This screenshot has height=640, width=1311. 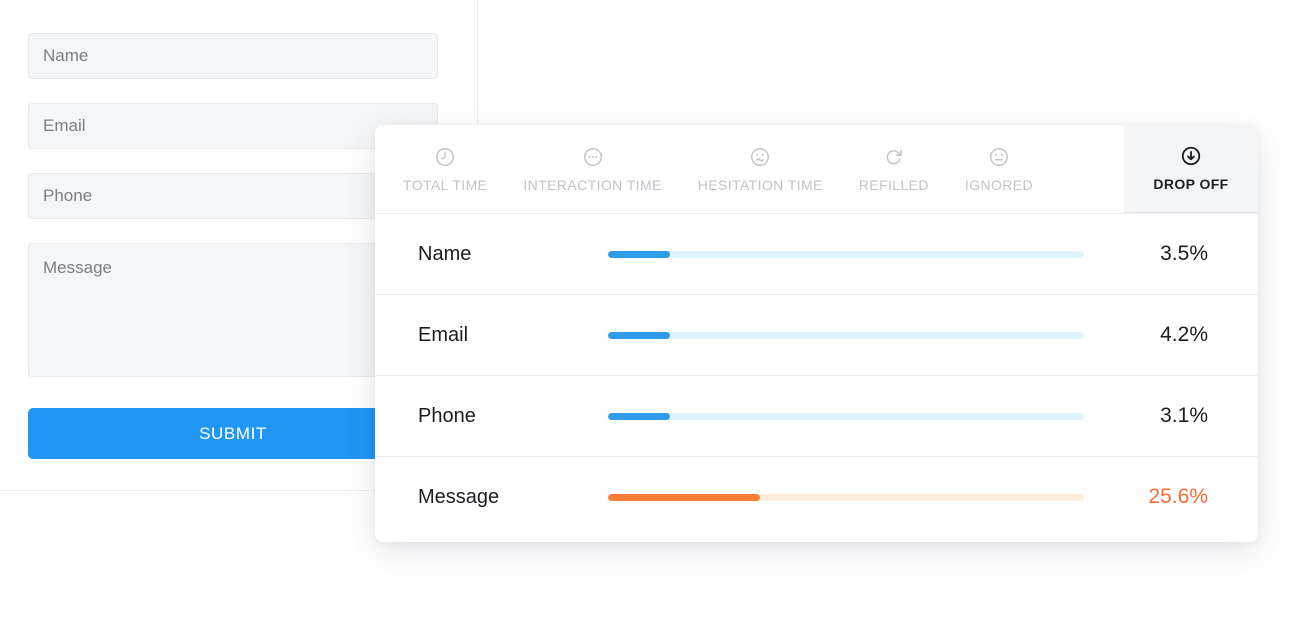 I want to click on row-value: 25.6%, so click(x=1178, y=496).